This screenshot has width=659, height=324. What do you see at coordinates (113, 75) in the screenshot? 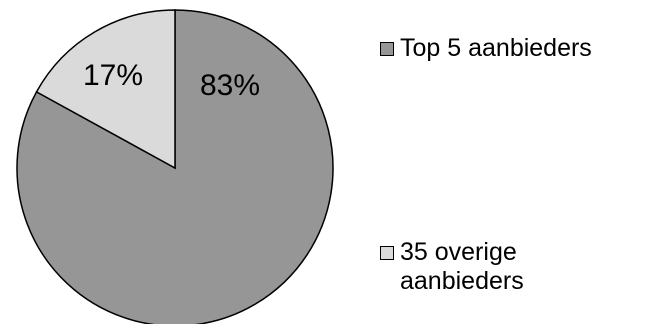
I see `pie-data-label-1: 17%` at bounding box center [113, 75].